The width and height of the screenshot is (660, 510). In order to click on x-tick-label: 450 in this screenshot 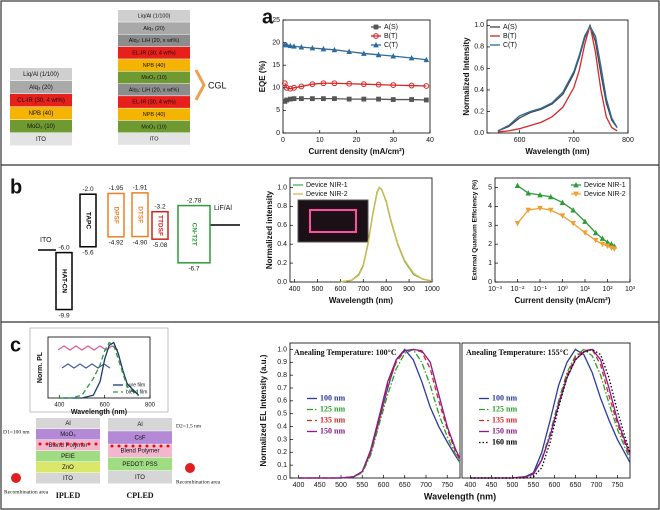, I will do `click(492, 485)`.